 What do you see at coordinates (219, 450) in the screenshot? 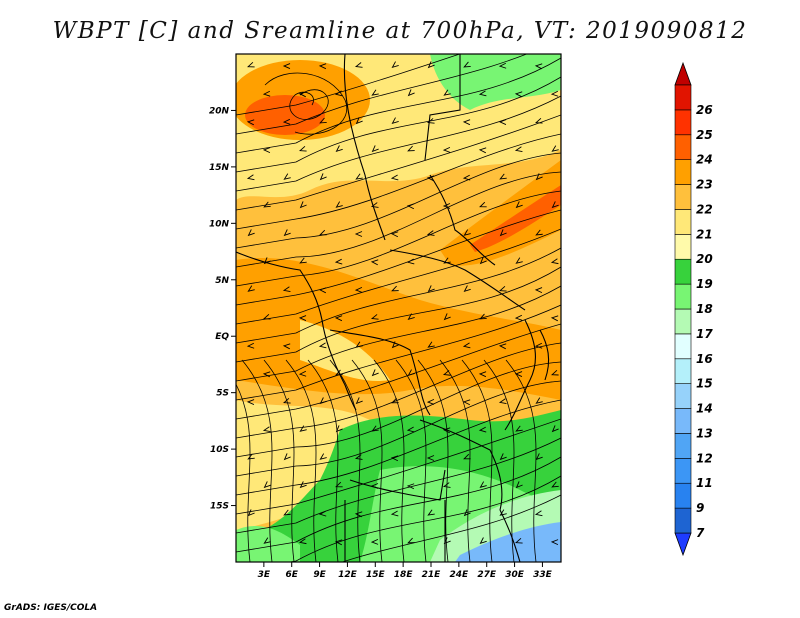
I see `lat-tick-label: 10S` at bounding box center [219, 450].